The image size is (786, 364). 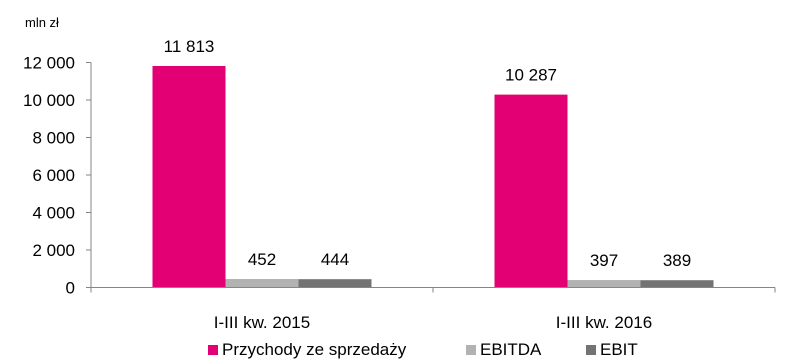 I want to click on data-label: 444, so click(x=335, y=259).